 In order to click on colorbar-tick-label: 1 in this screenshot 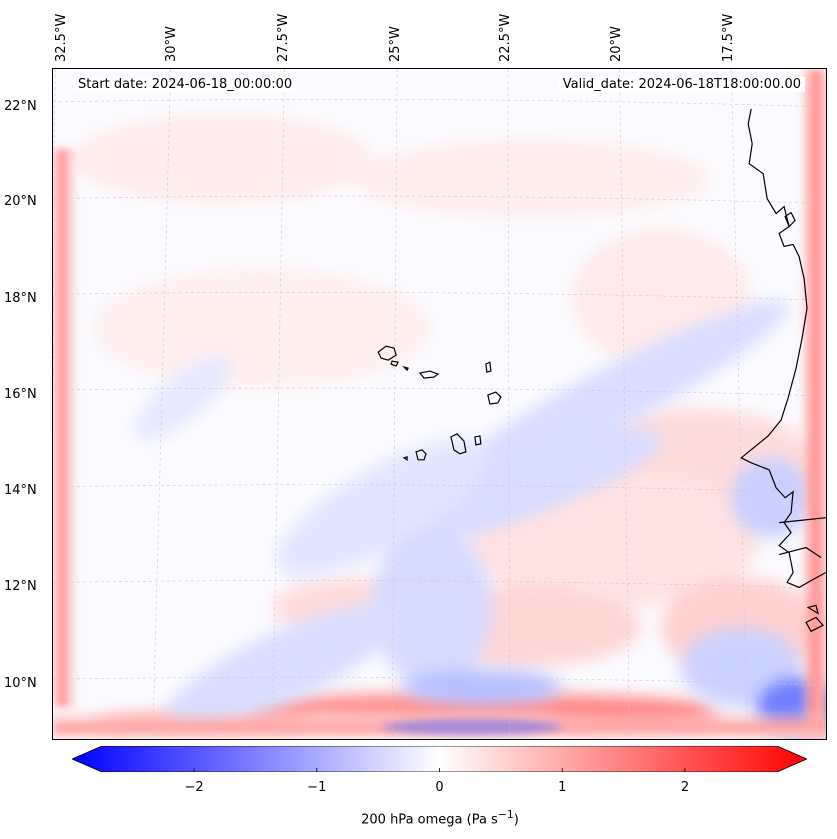, I will do `click(562, 787)`.